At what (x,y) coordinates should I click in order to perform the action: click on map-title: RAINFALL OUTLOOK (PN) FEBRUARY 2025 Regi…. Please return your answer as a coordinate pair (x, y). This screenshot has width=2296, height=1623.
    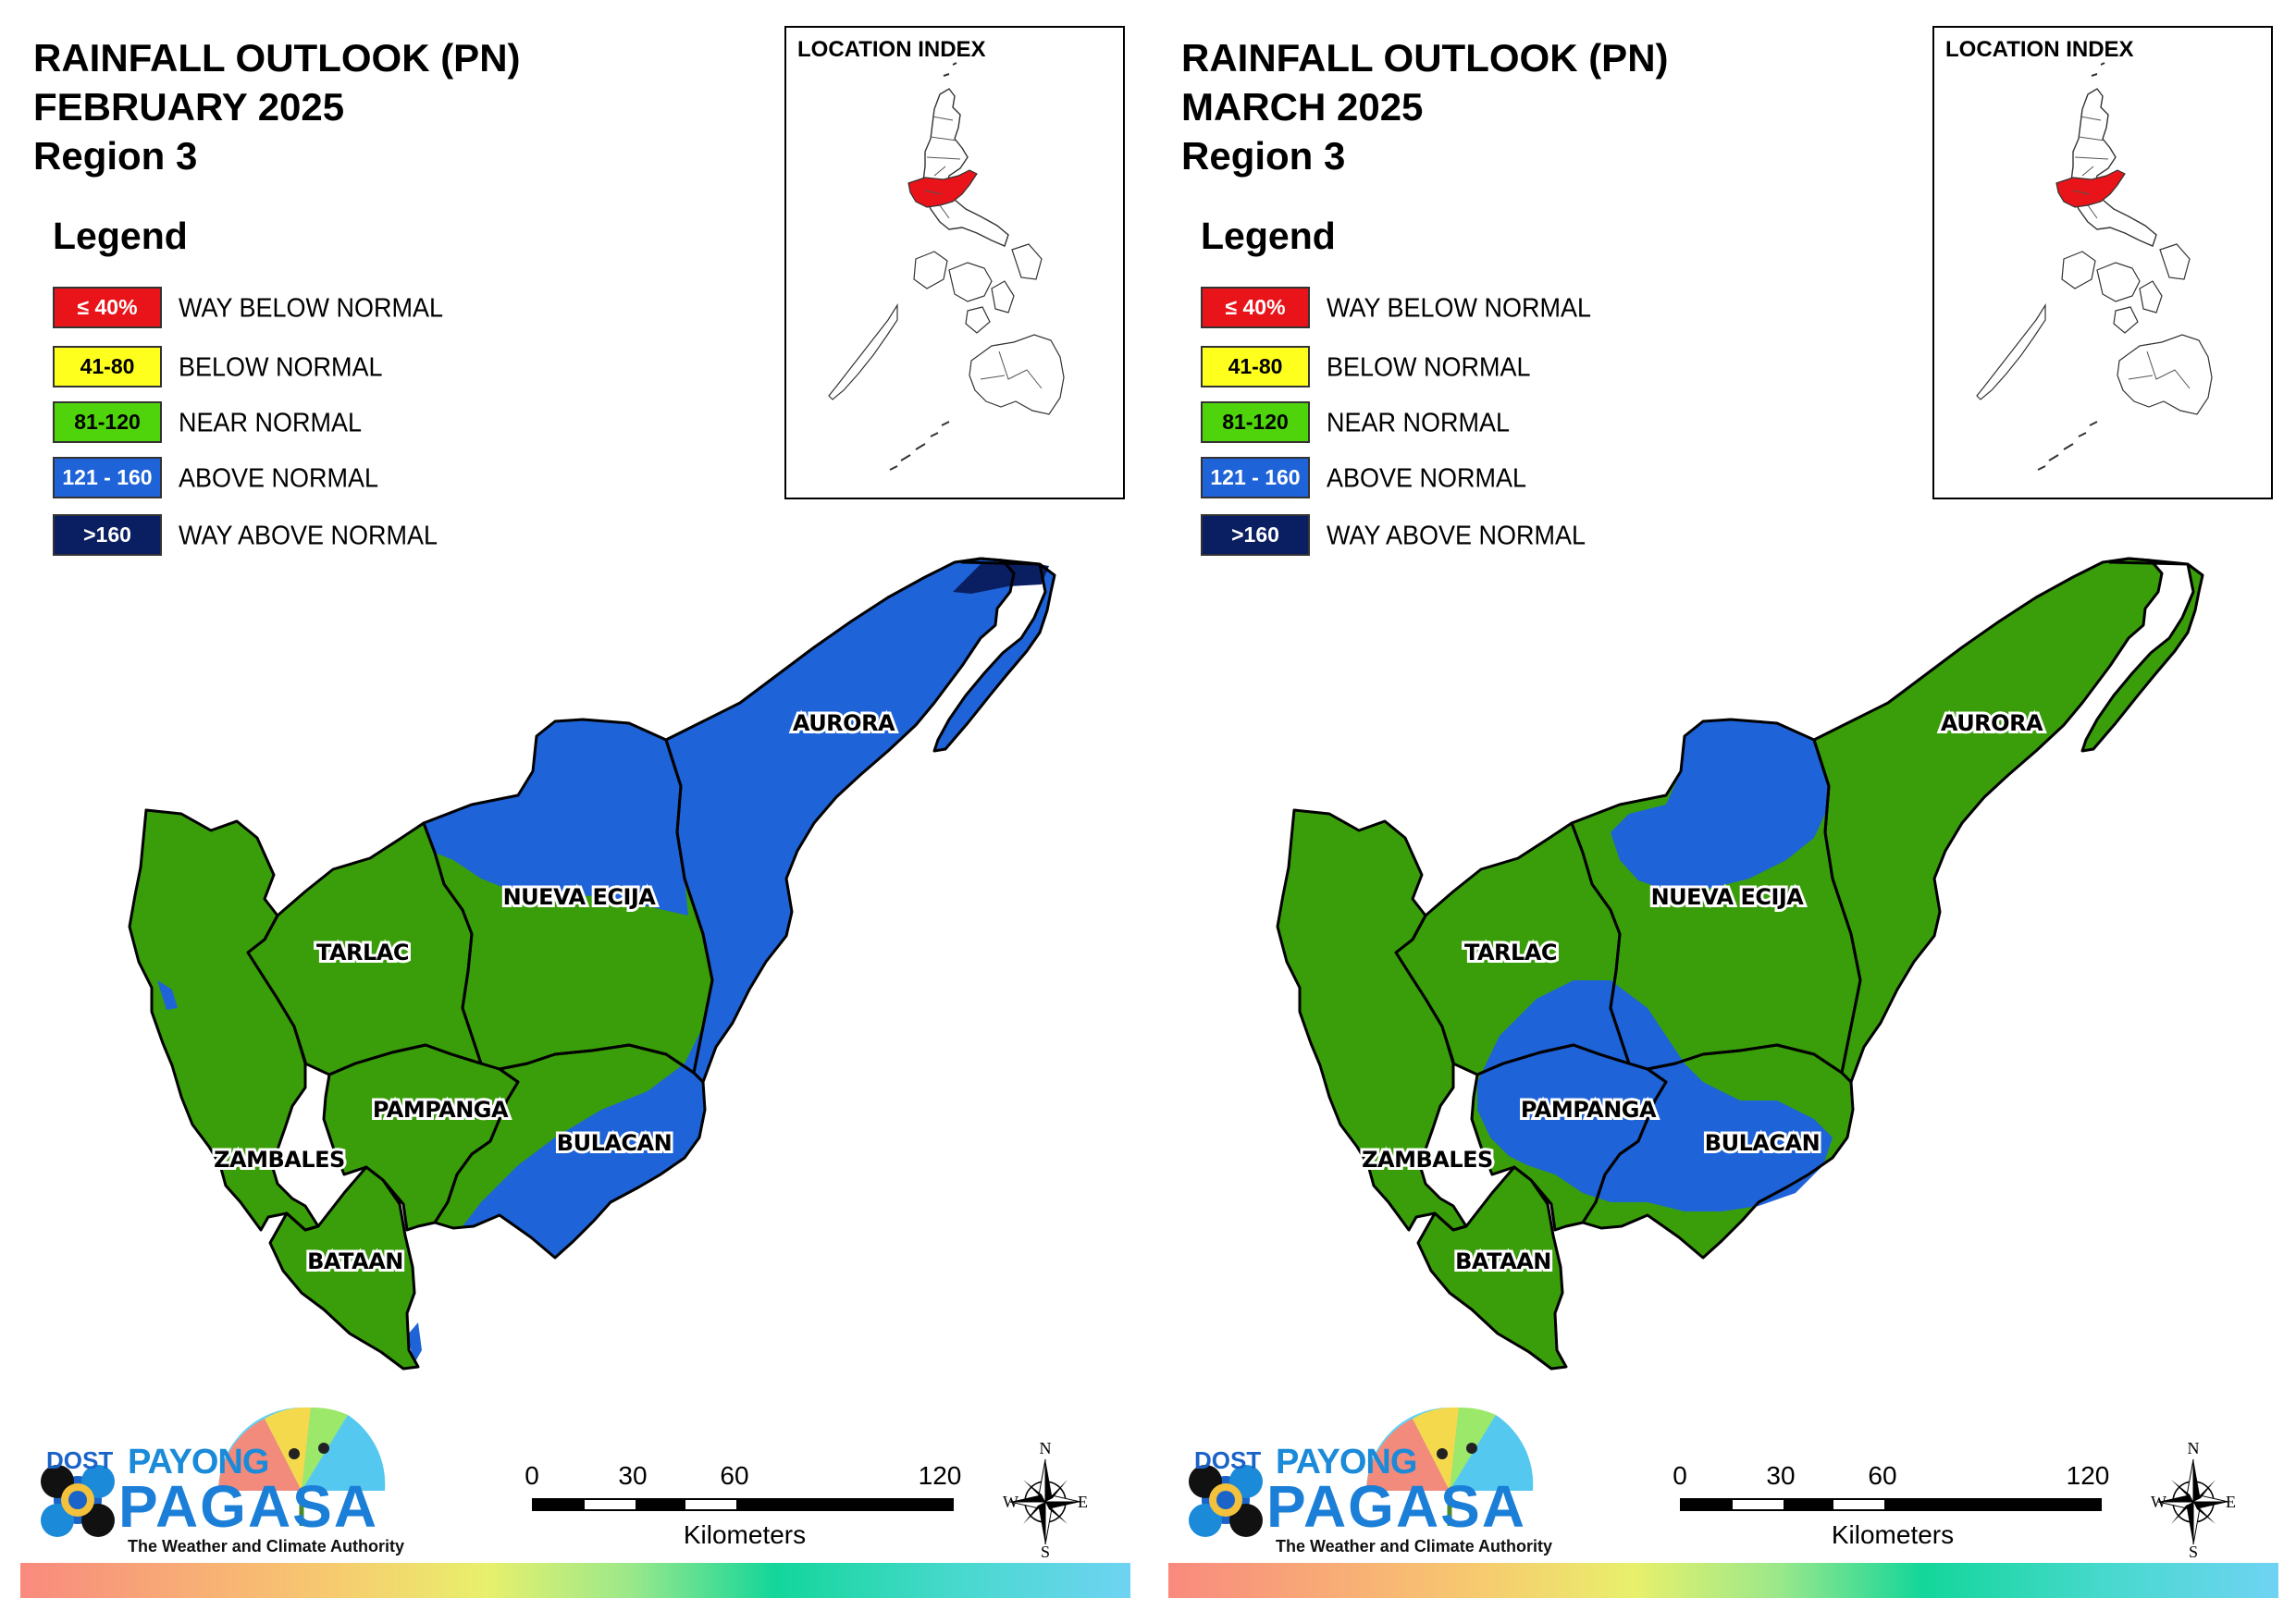
    Looking at the image, I should click on (277, 106).